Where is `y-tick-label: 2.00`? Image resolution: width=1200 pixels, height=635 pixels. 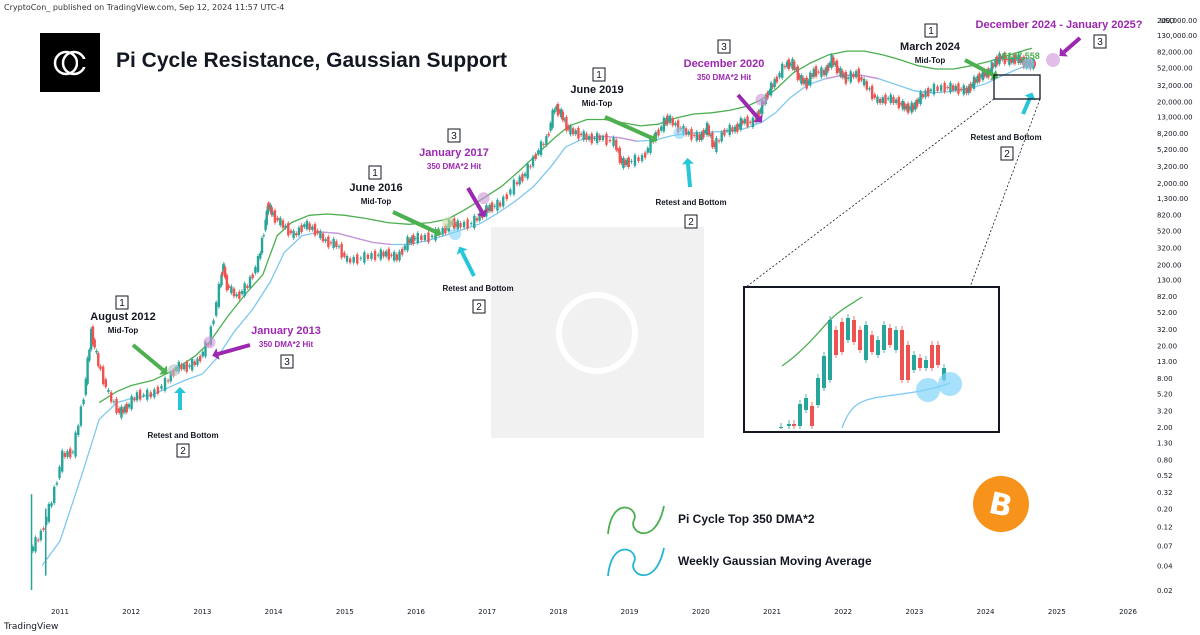 y-tick-label: 2.00 is located at coordinates (1165, 428).